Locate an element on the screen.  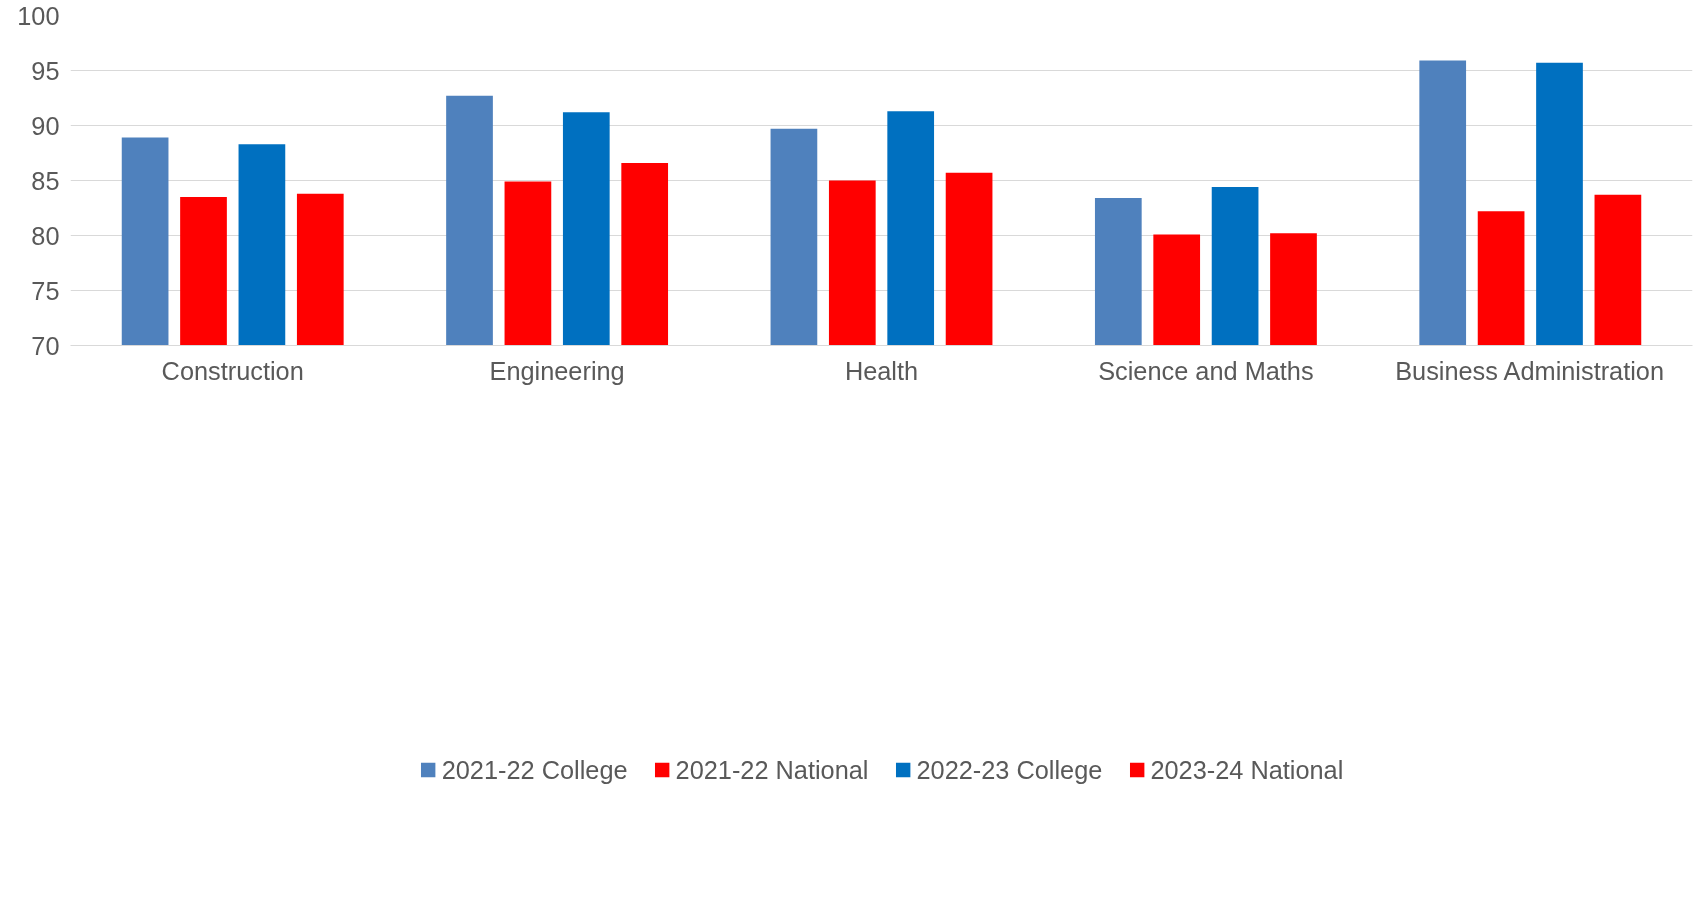
y-tick-label: 80 is located at coordinates (45, 235).